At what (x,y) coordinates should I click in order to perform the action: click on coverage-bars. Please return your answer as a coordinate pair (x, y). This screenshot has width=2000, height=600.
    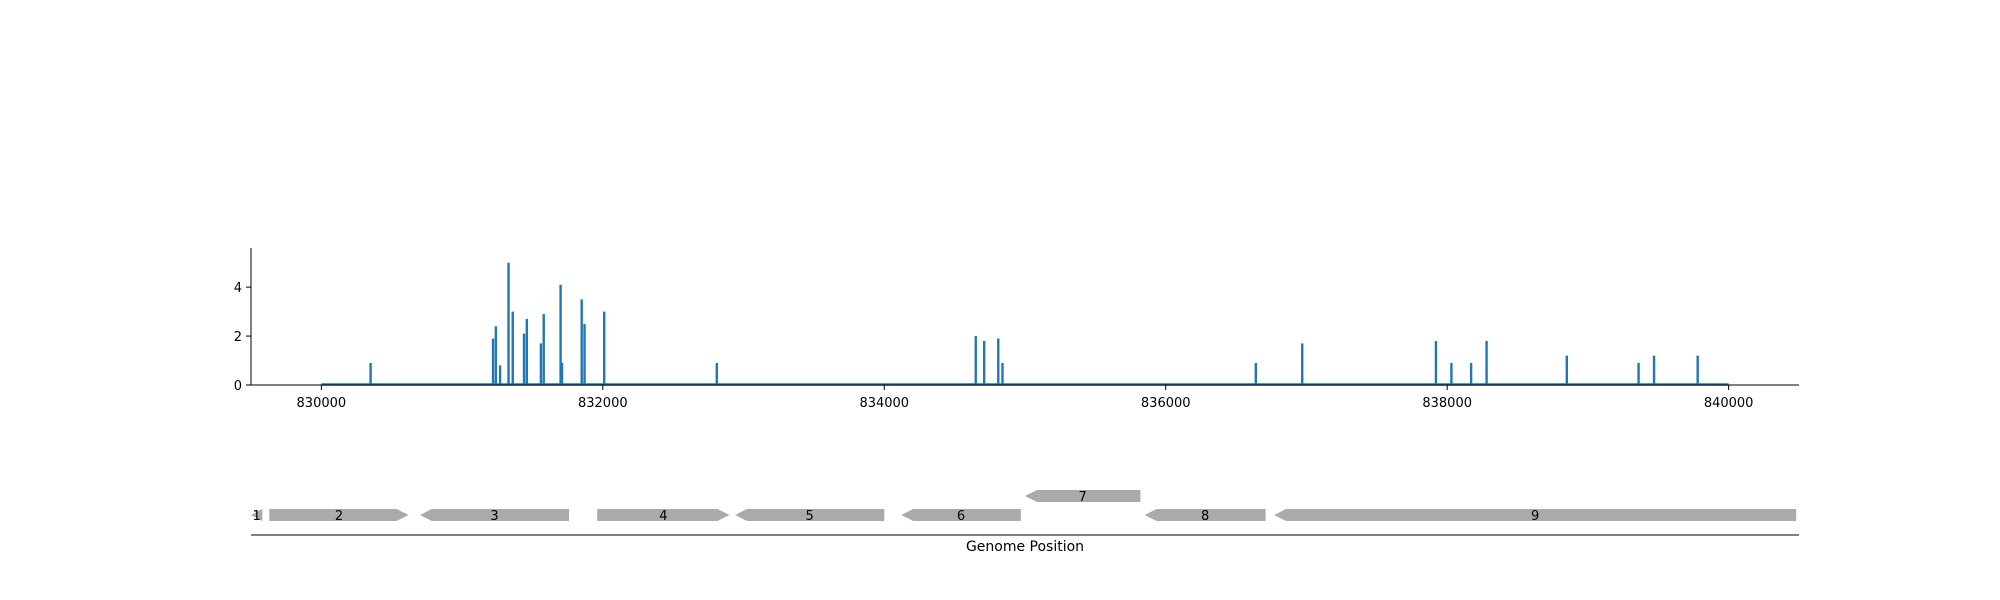
    Looking at the image, I should click on (1025, 324).